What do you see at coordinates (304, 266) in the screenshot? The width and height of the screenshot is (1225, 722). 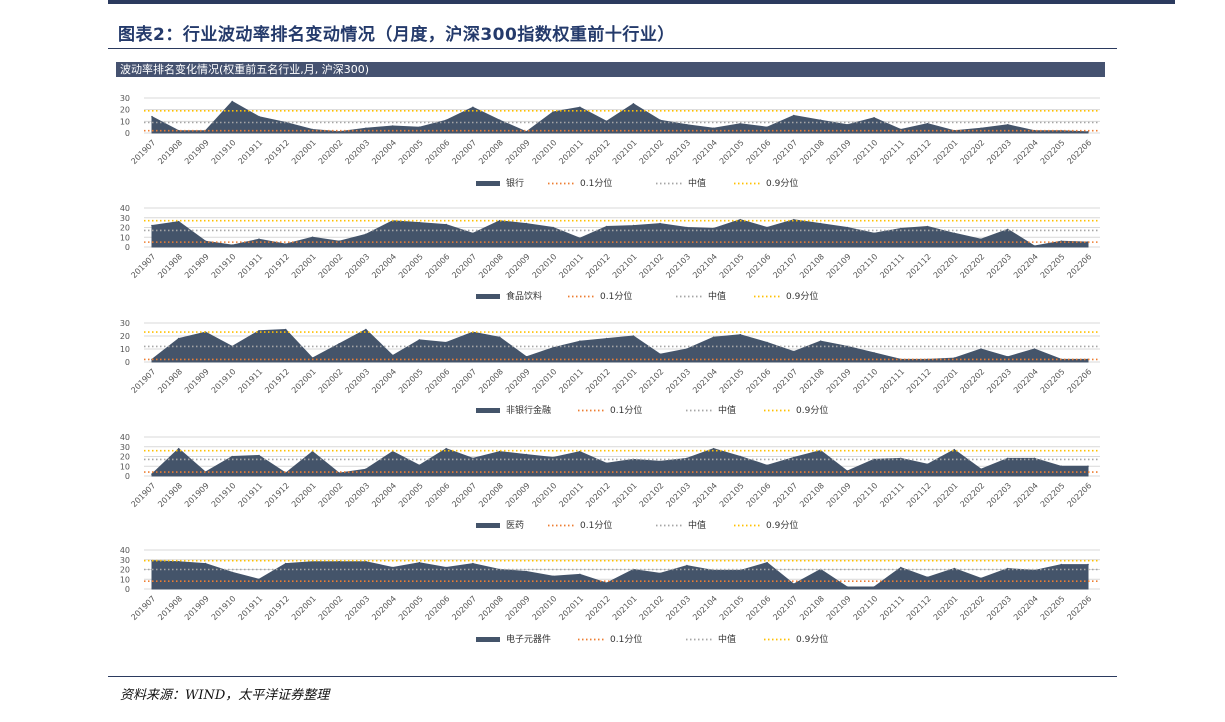 I see `x-tick-label: 202001` at bounding box center [304, 266].